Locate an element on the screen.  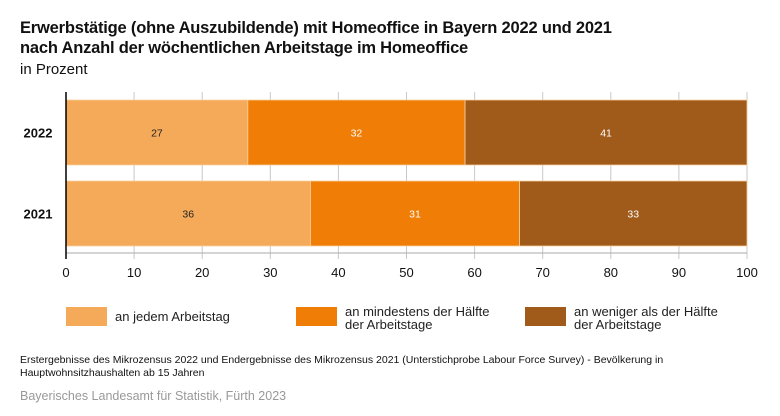
x-tick-label-60: 60 is located at coordinates (474, 272).